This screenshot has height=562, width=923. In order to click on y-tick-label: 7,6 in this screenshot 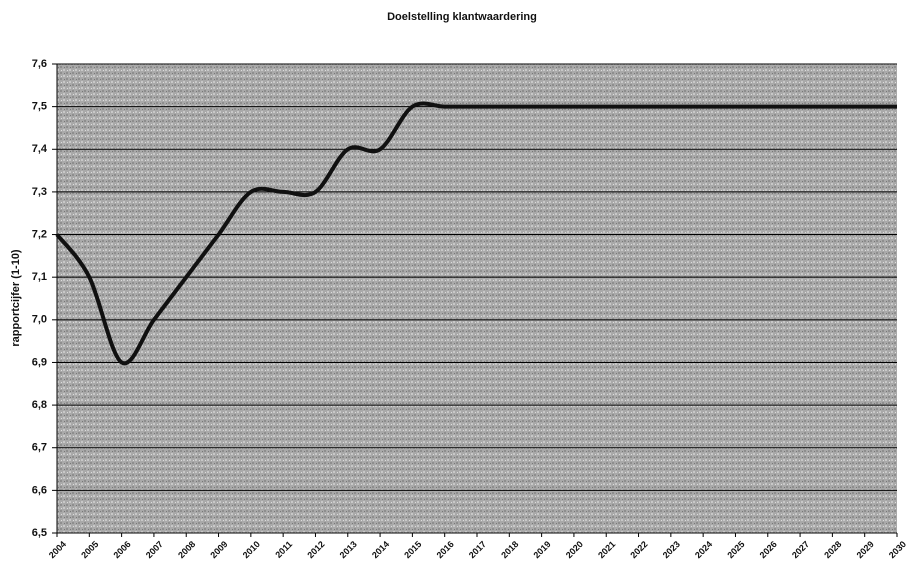, I will do `click(39, 64)`.